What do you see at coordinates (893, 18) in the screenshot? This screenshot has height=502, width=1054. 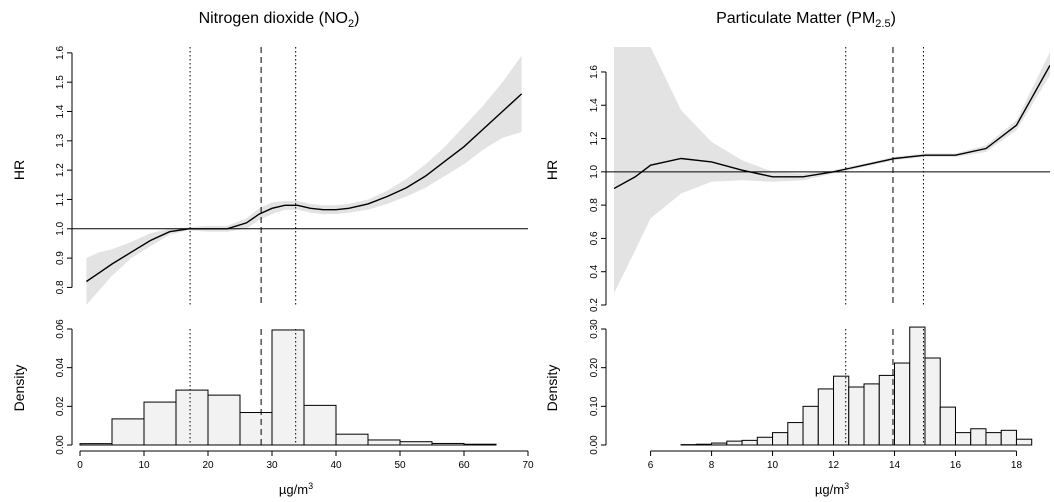 I see `right-title-close: )` at bounding box center [893, 18].